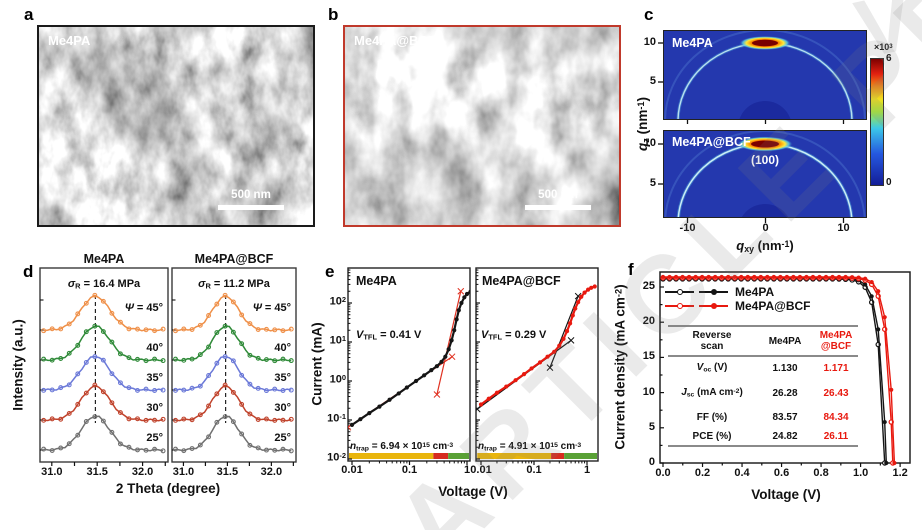 The image size is (922, 530). I want to click on e-region-band, so click(580, 456).